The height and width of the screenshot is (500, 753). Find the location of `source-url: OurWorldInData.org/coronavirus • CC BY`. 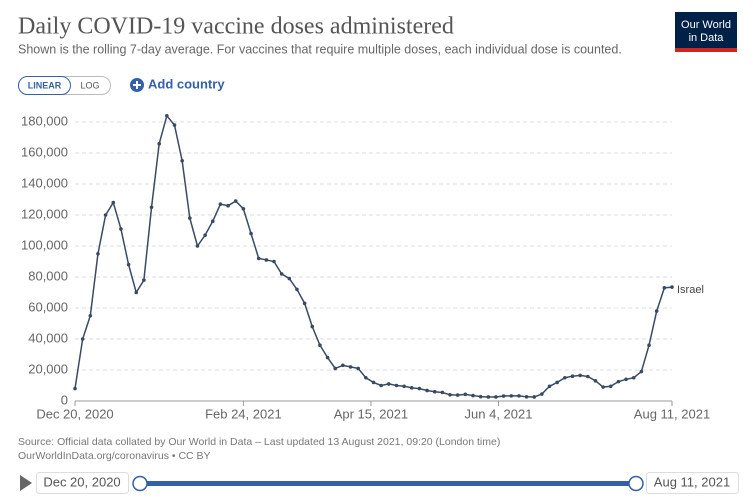

source-url: OurWorldInData.org/coronavirus • CC BY is located at coordinates (114, 456).